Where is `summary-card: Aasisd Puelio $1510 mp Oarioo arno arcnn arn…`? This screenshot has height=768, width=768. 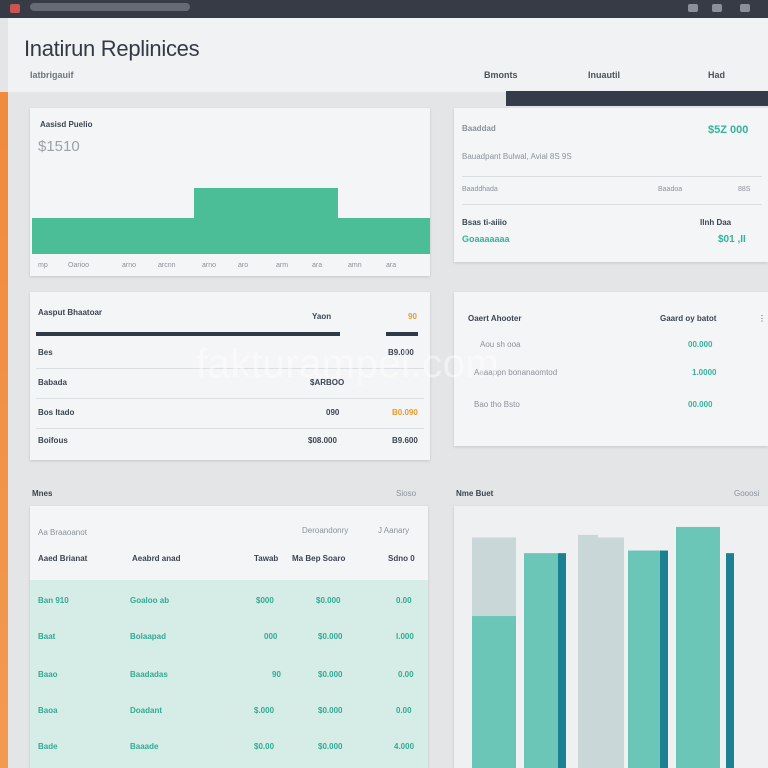 summary-card: Aasisd Puelio $1510 mp Oarioo arno arcnn arn… is located at coordinates (230, 192).